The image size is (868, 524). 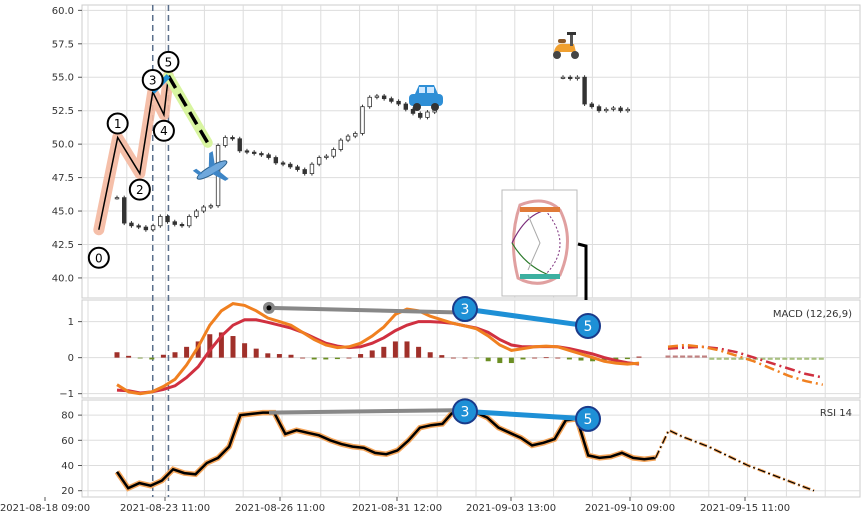 What do you see at coordinates (511, 508) in the screenshot?
I see `x-tick-label: 2021-09-03 13:00` at bounding box center [511, 508].